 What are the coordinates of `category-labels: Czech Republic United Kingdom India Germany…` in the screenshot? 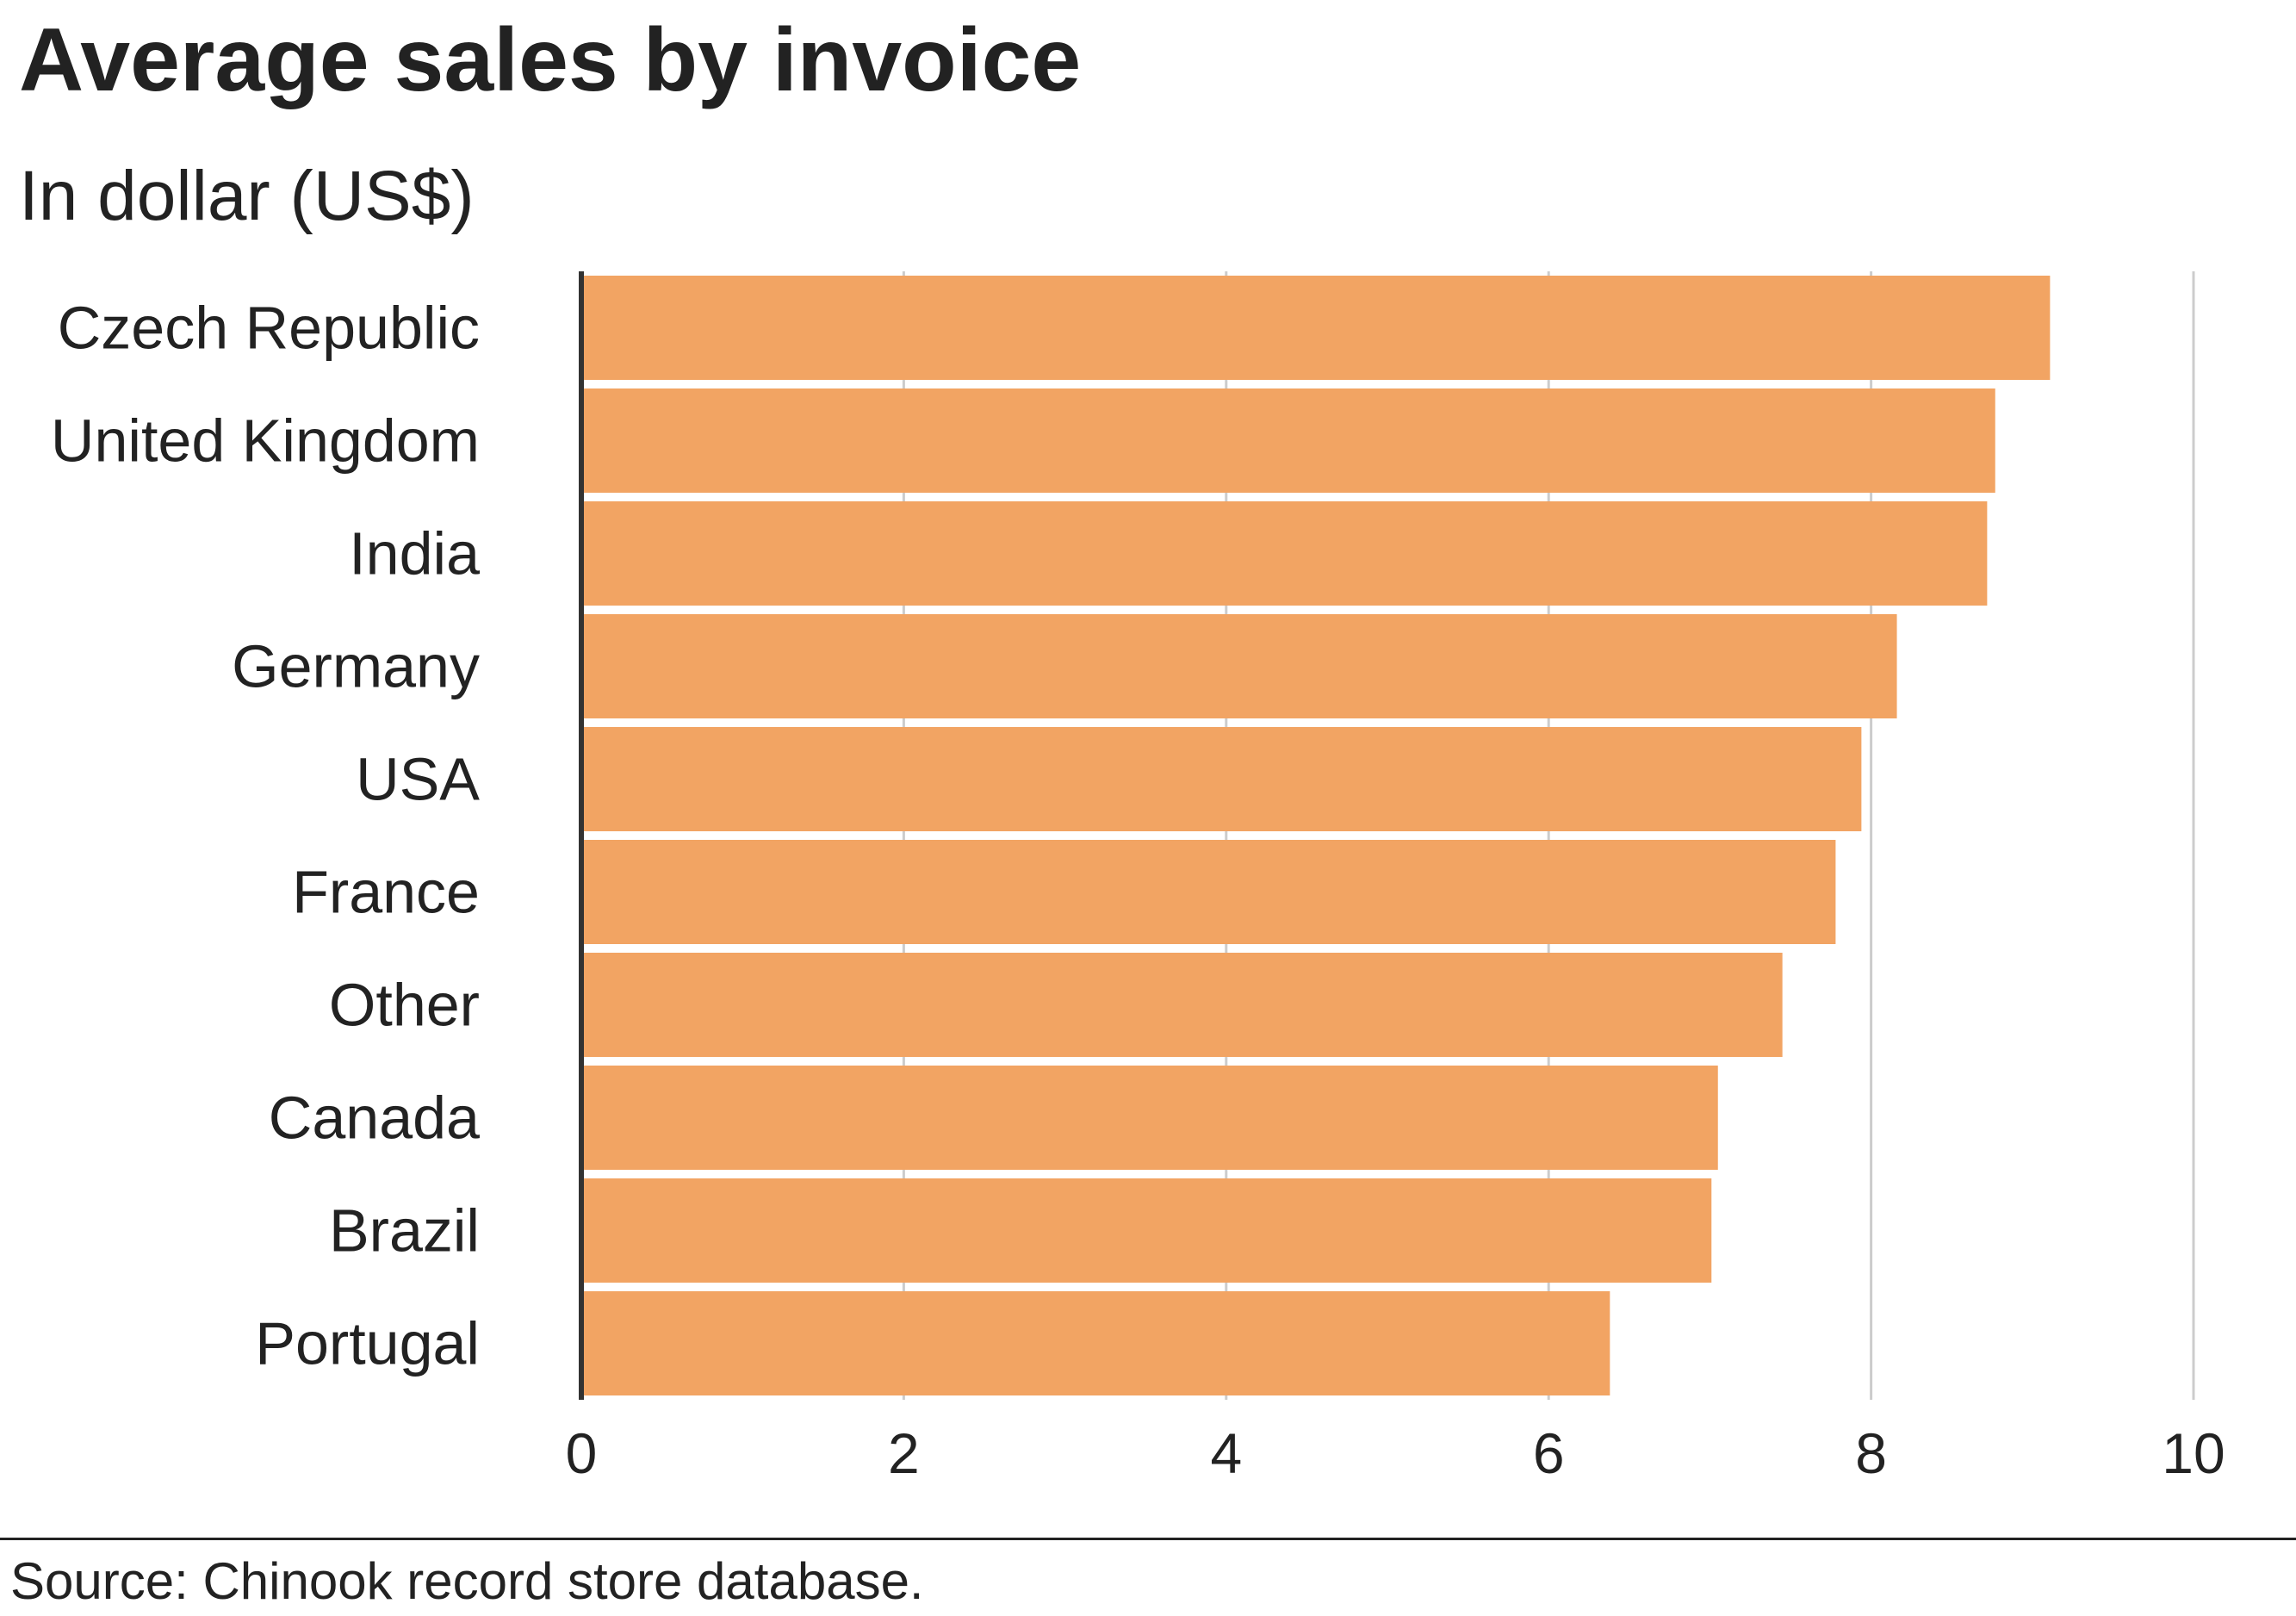 It's located at (265, 836).